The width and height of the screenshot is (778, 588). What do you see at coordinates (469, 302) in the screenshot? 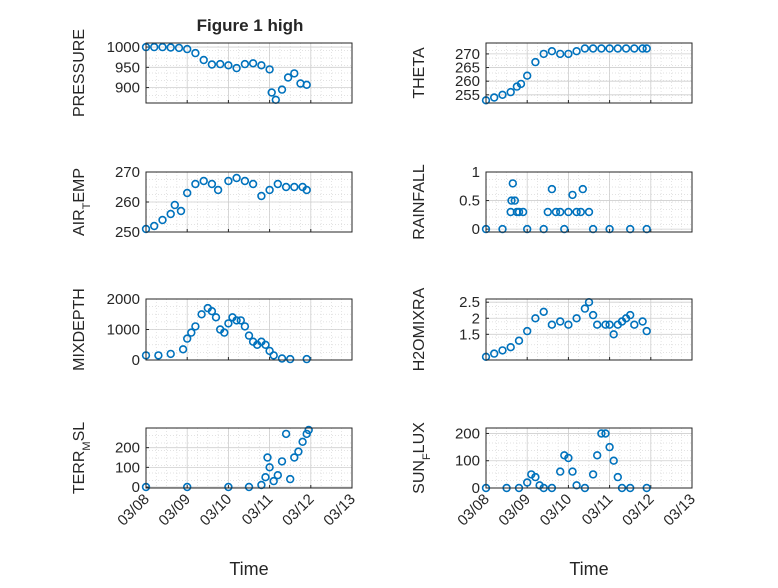
I see `y-tick-label: 2.5` at bounding box center [469, 302].